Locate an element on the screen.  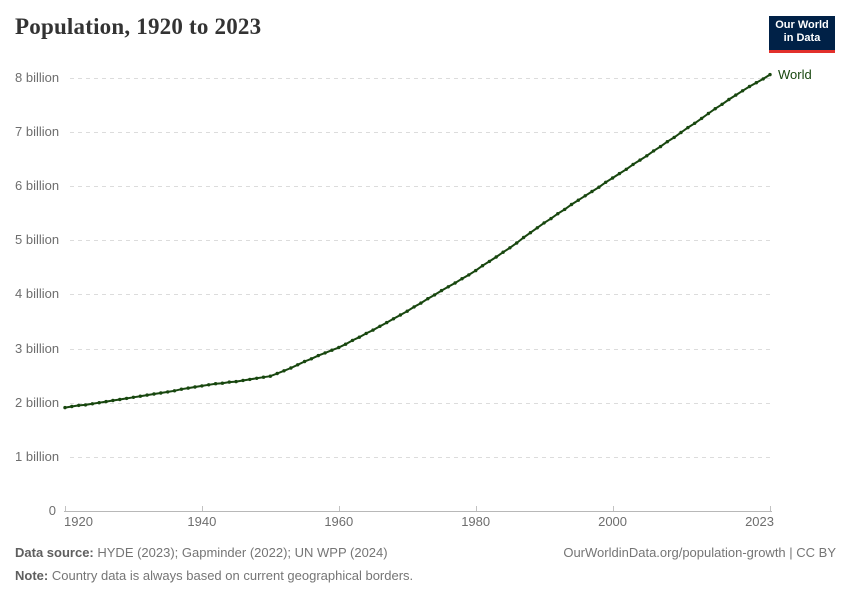
owid-logo: Our World in Data is located at coordinates (802, 34).